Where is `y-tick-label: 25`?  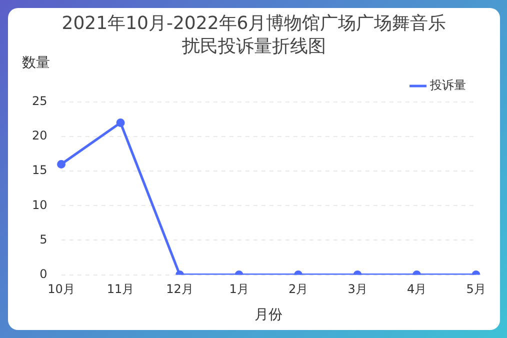
y-tick-label: 25 is located at coordinates (40, 101).